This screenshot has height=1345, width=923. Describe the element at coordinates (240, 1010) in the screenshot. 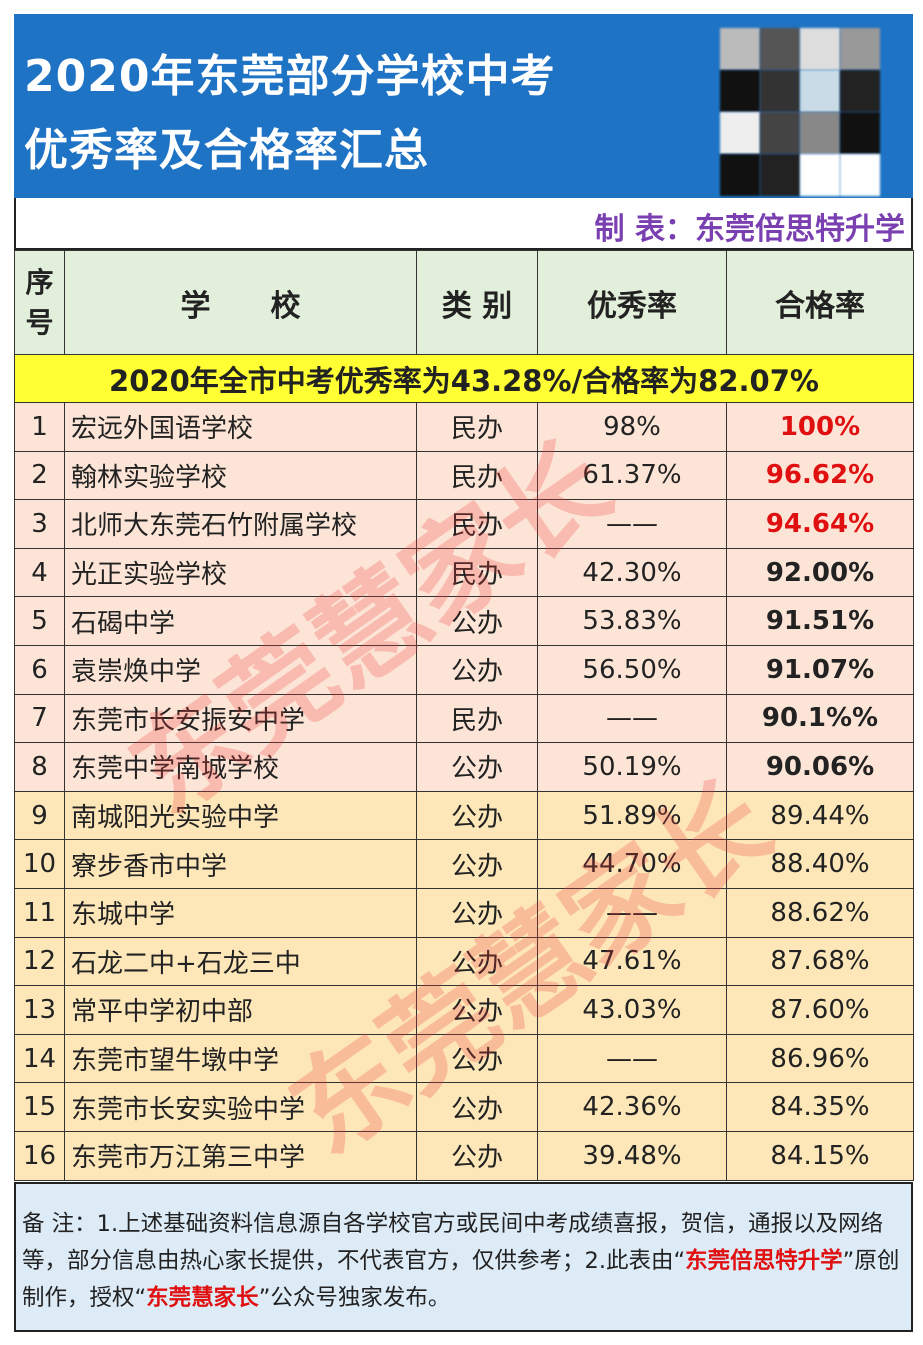

I see `row-school: 常平中学初中部` at that location.